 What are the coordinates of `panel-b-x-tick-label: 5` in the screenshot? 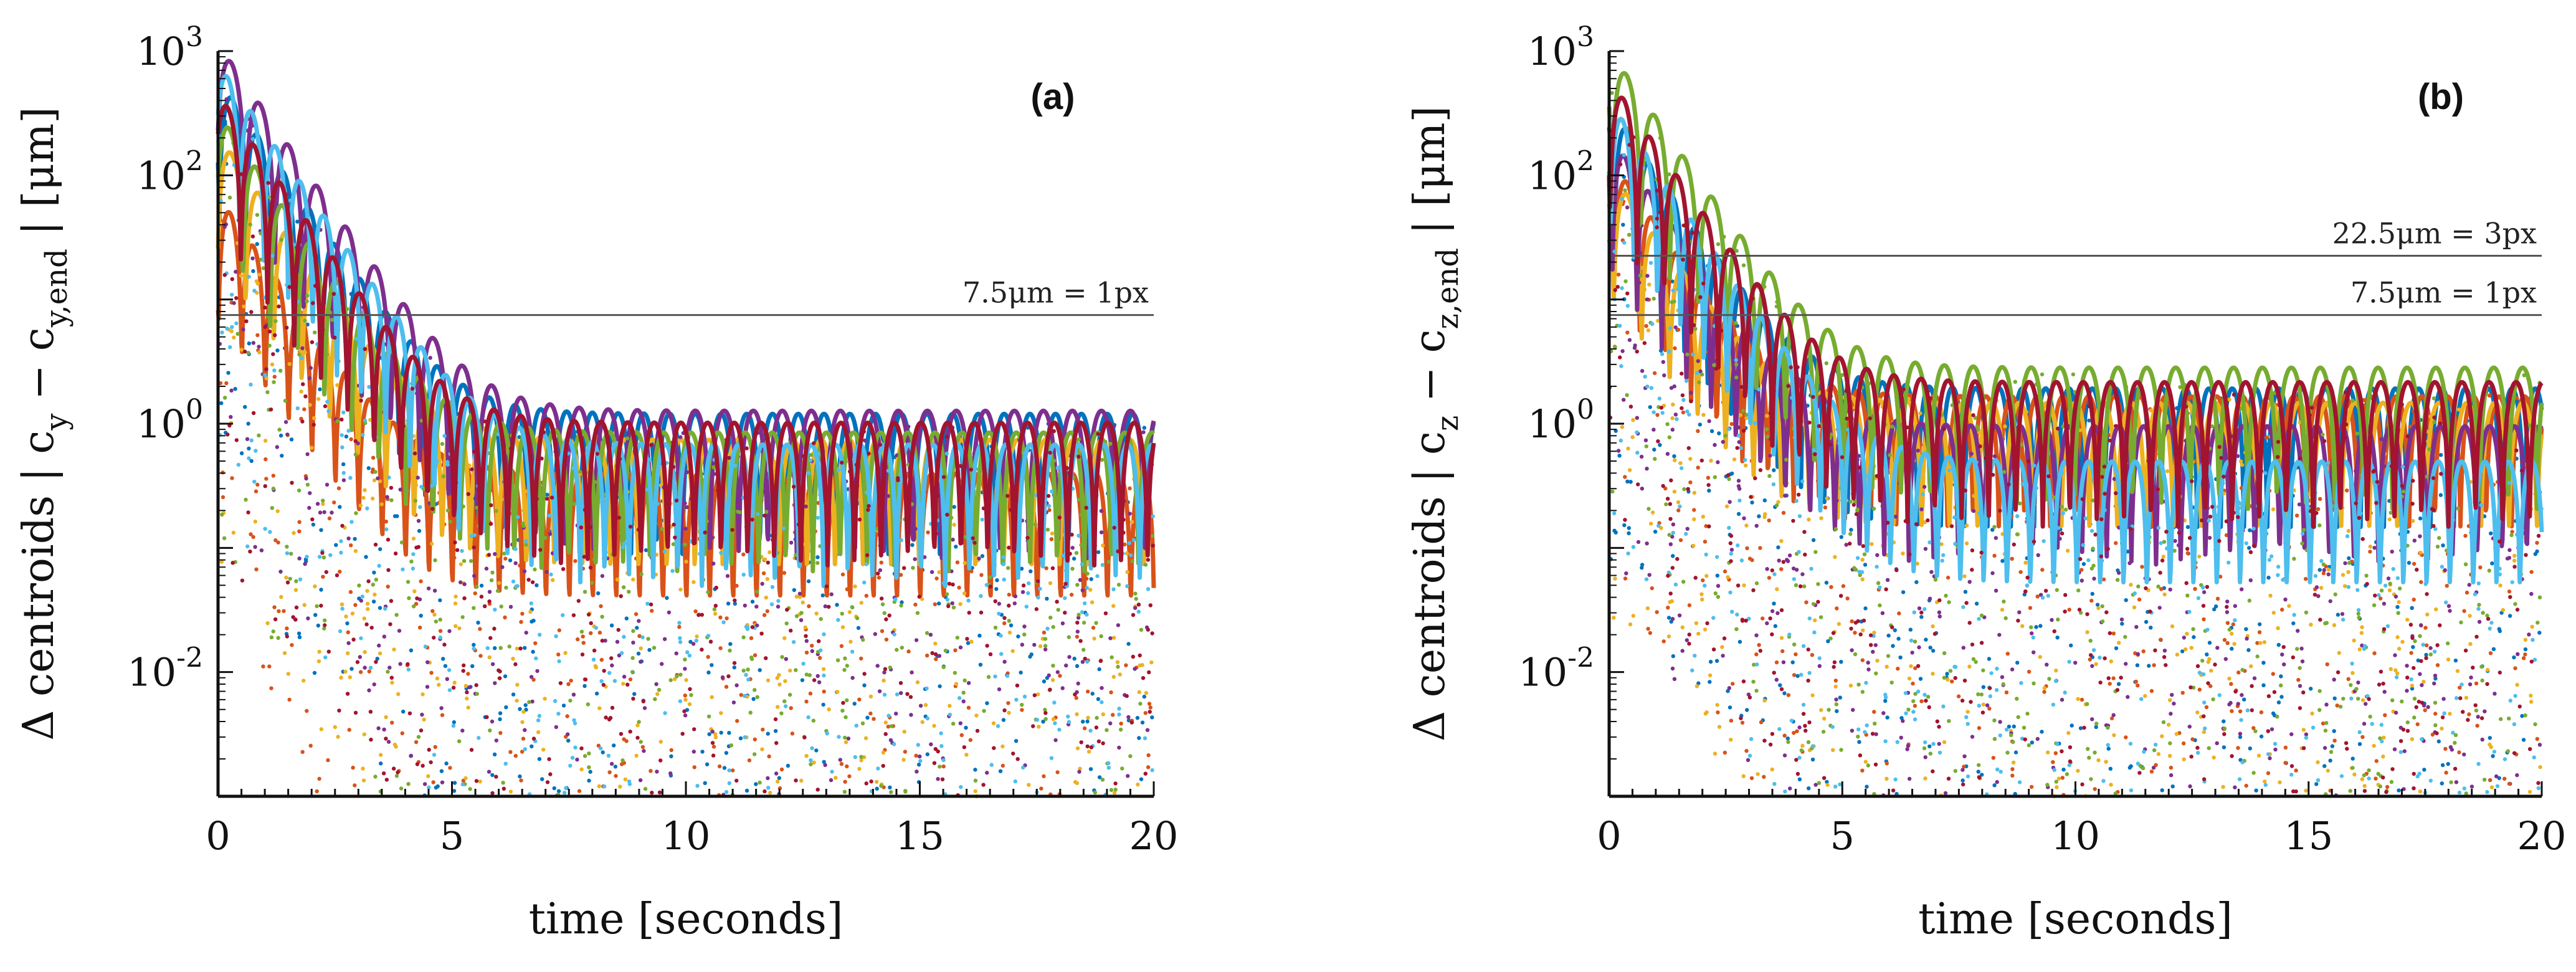 It's located at (1843, 836).